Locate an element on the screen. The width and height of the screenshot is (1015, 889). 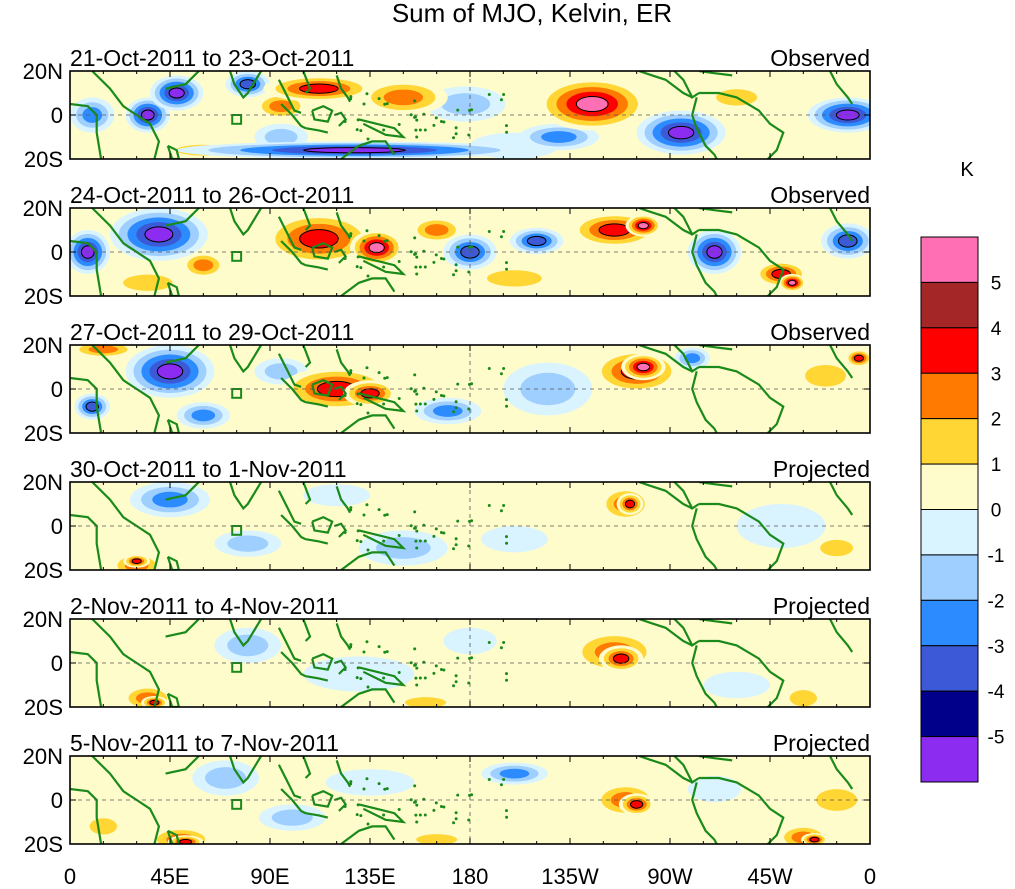
x-tick-label: 45E is located at coordinates (169, 876).